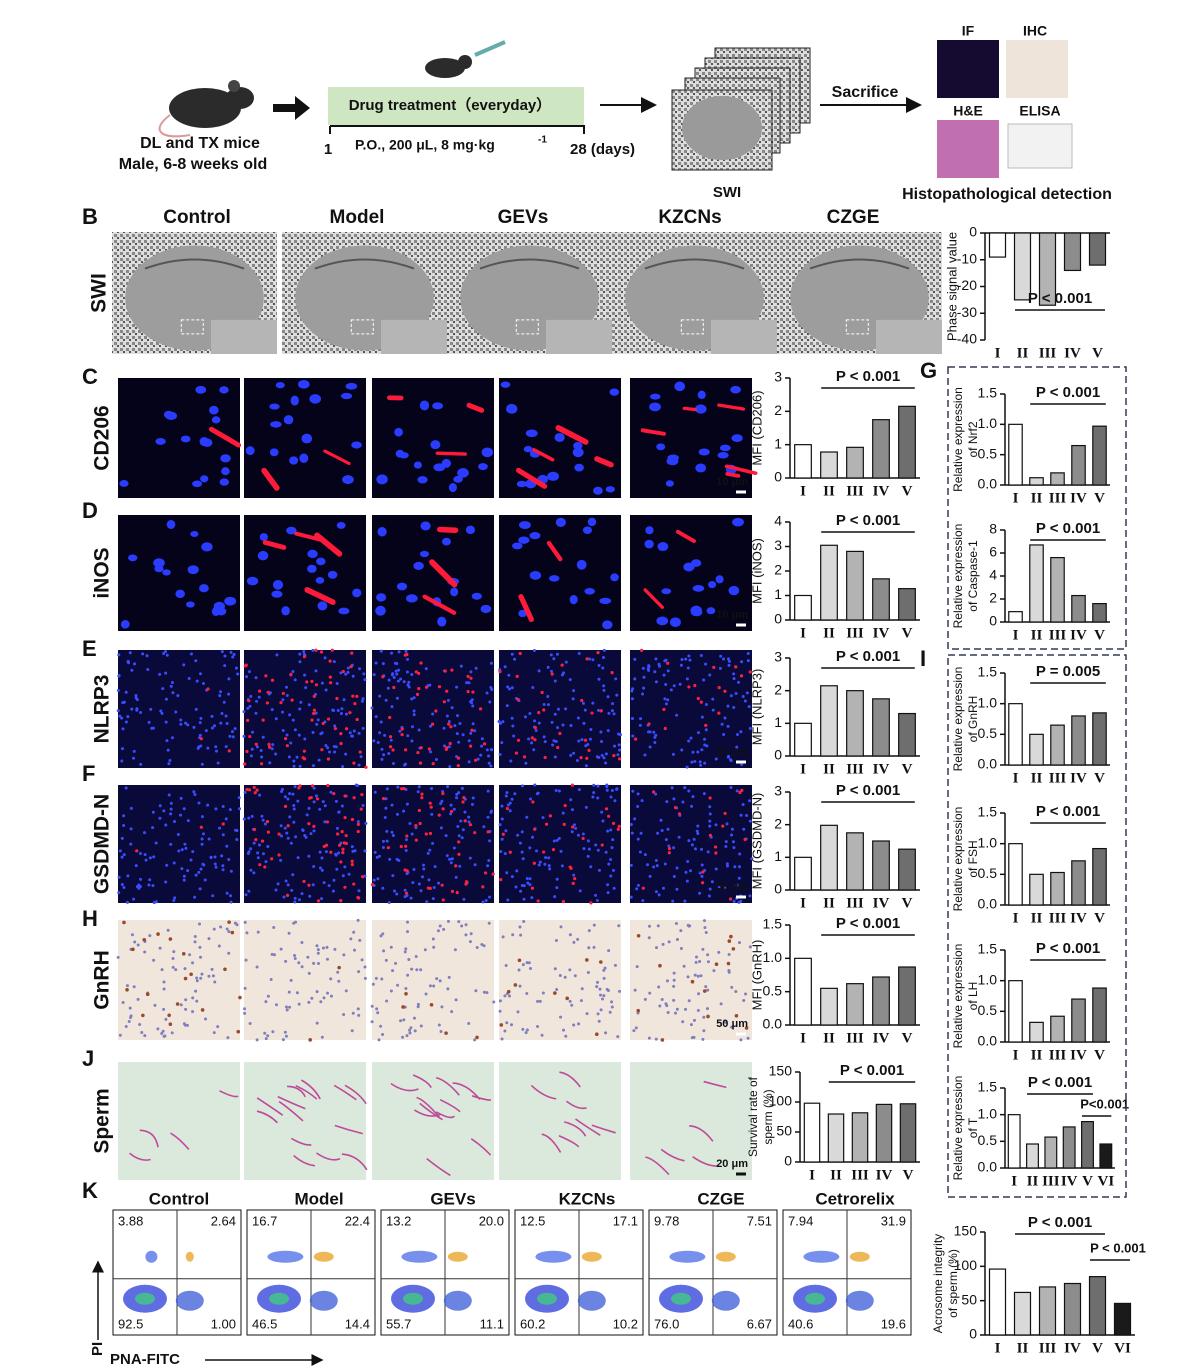  Describe the element at coordinates (855, 462) in the screenshot. I see `bar` at that location.